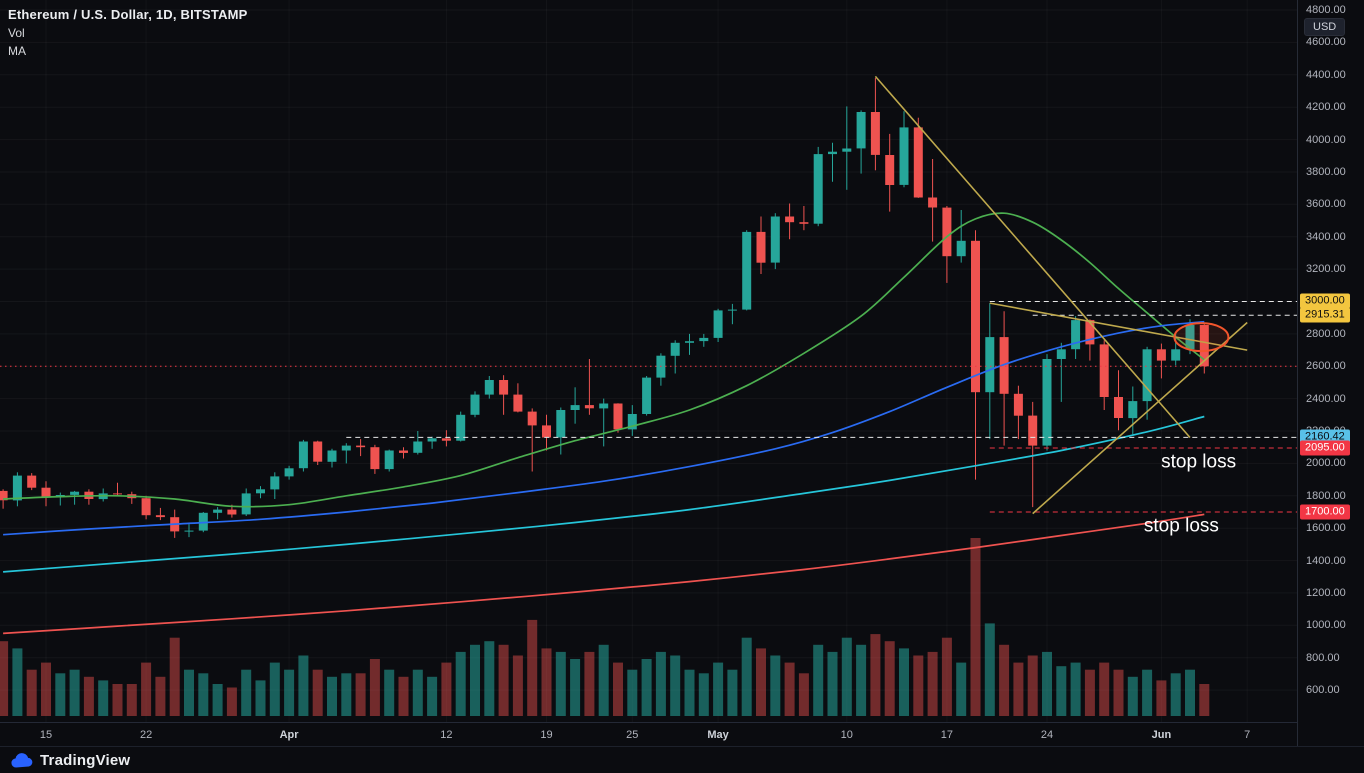 This screenshot has width=1364, height=773. I want to click on tradingview-logo: TradingView, so click(70, 760).